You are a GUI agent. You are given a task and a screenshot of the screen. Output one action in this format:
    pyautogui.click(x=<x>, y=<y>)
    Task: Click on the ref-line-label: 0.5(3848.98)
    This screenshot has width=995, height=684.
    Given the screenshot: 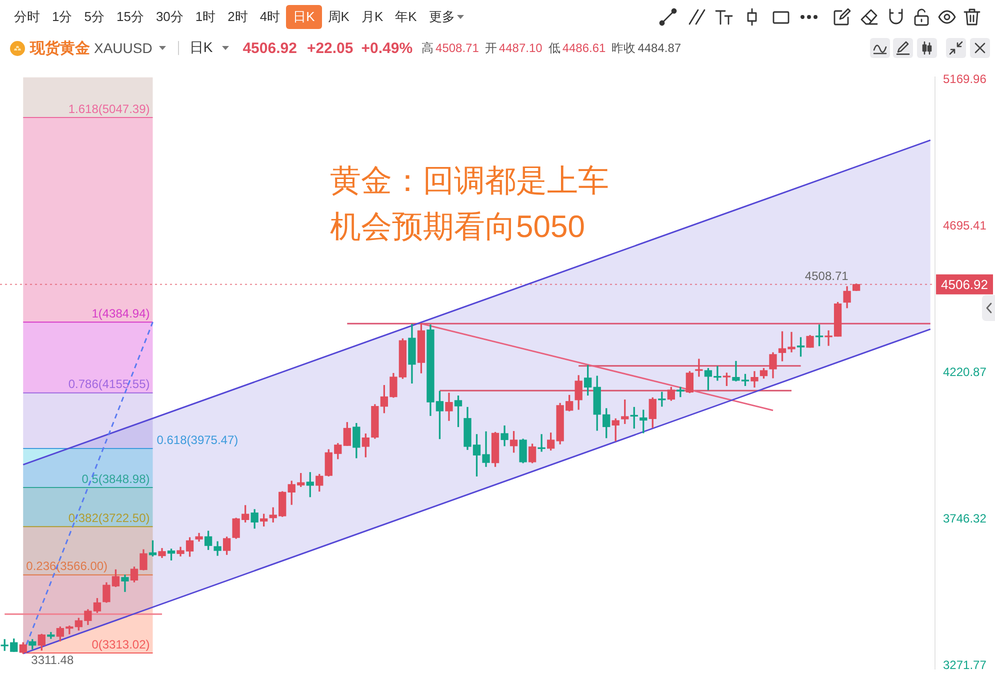 What is the action you would take?
    pyautogui.click(x=116, y=479)
    